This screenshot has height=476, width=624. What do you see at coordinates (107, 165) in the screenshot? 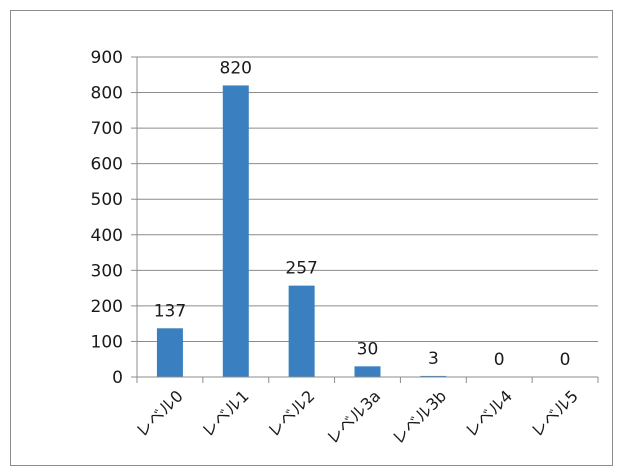
I see `y-tick-label: 600` at bounding box center [107, 165].